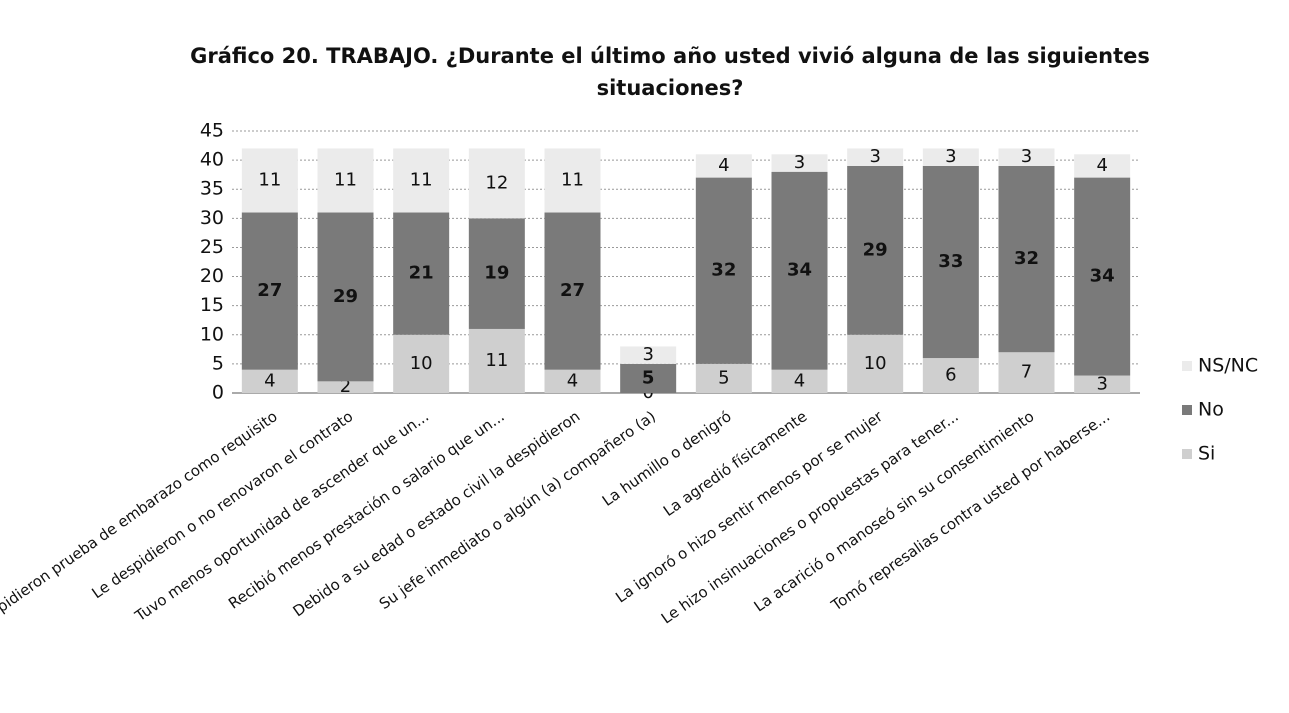 The height and width of the screenshot is (713, 1289). I want to click on x-tick-label: La humillo o denigró, so click(667, 458).